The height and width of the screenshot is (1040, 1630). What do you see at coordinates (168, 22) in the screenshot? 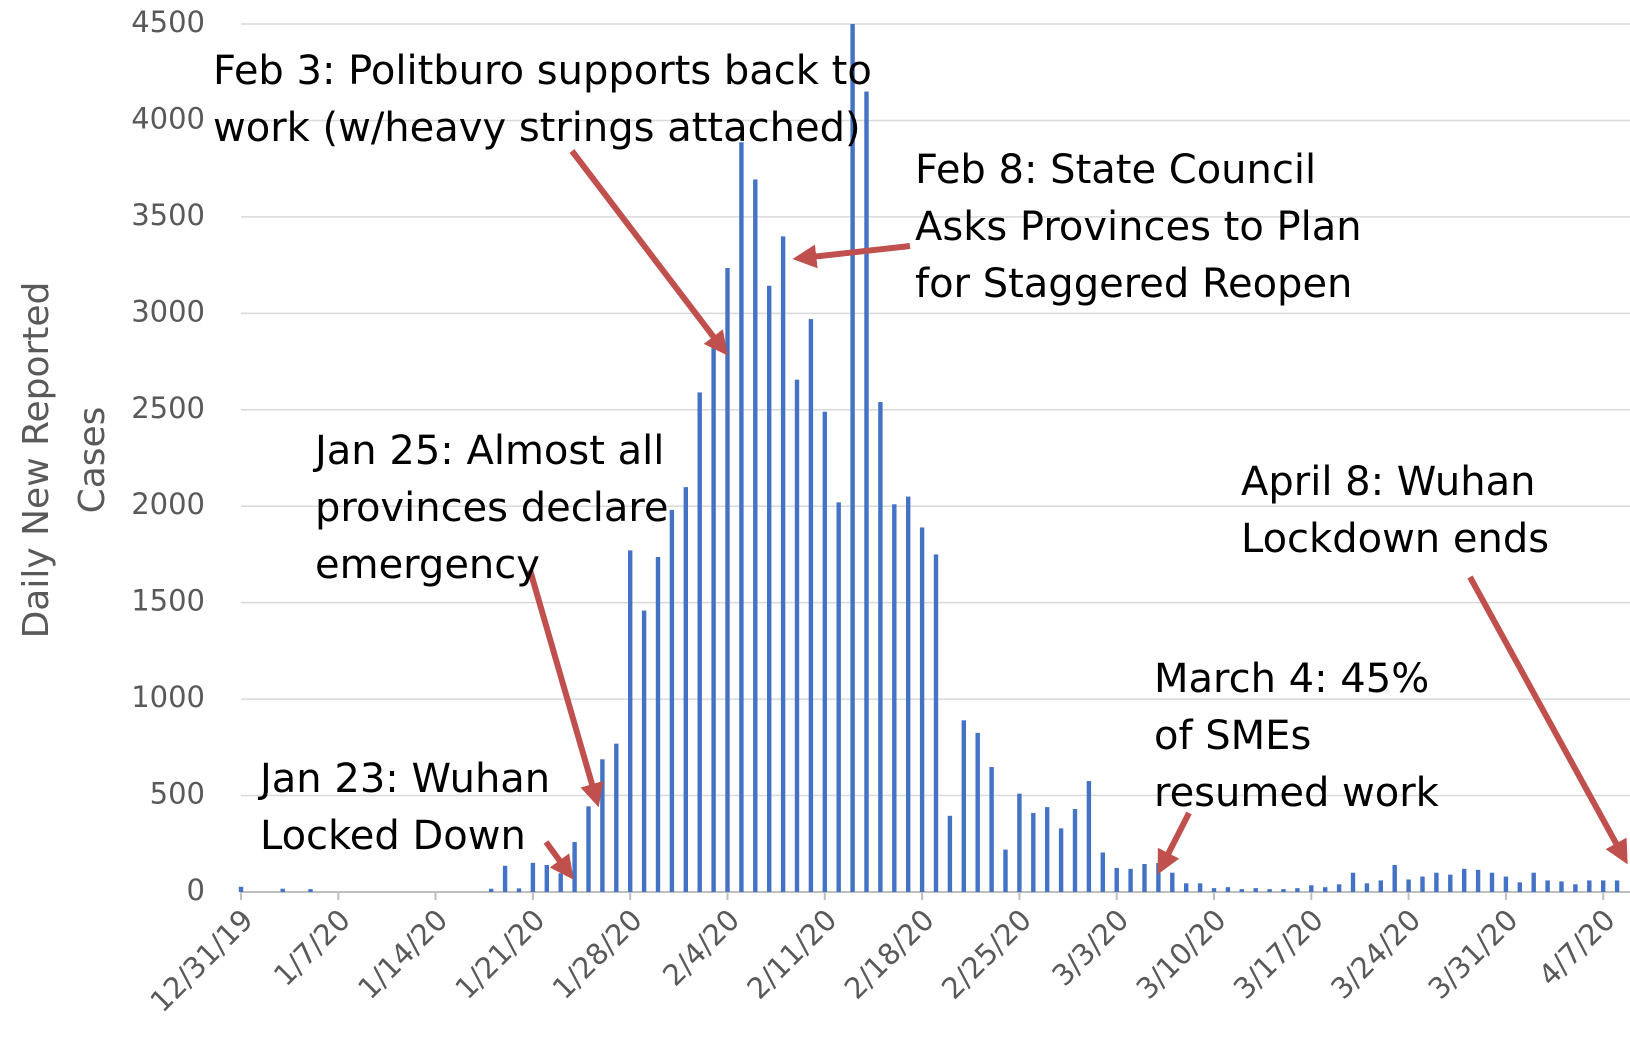
I see `y-tick-label: 4500` at bounding box center [168, 22].